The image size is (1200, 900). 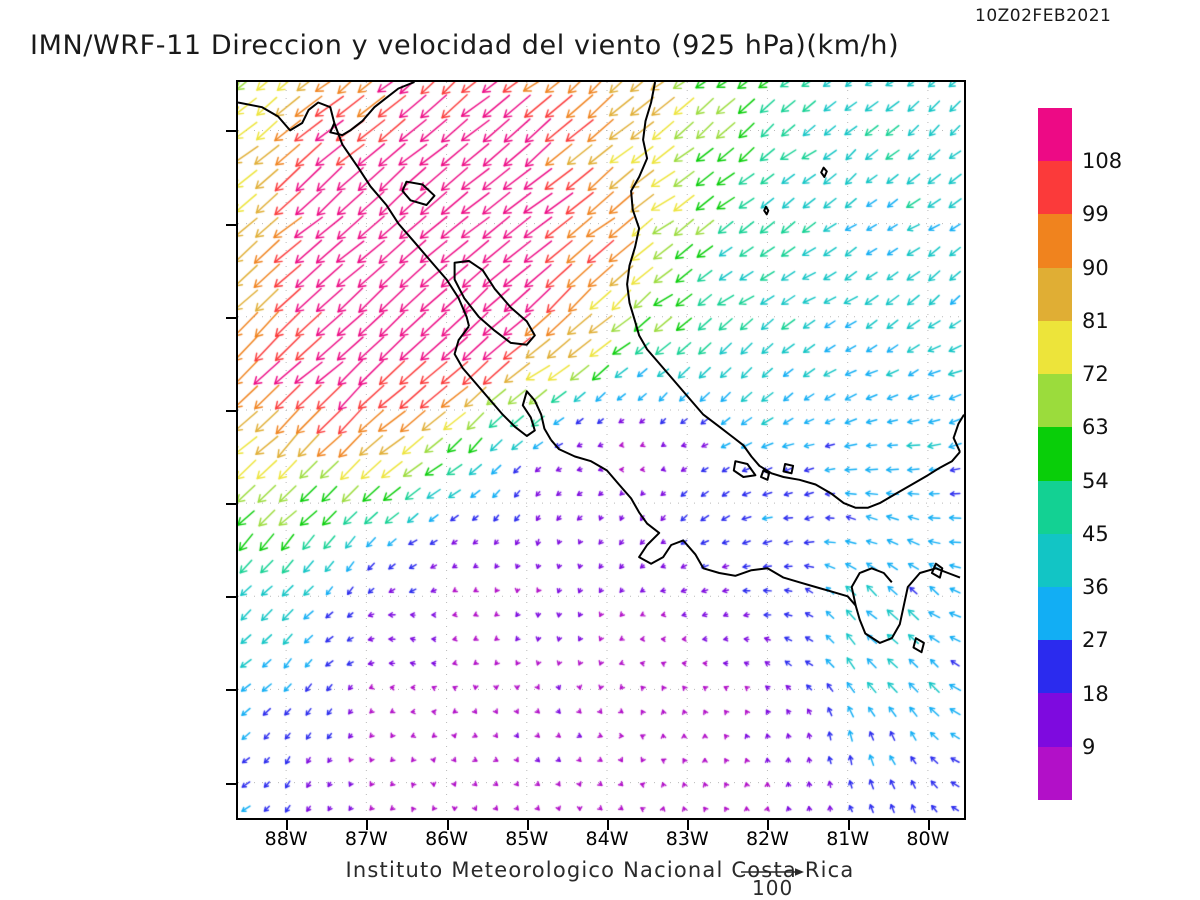 I want to click on lon-tick-label: 88W, so click(x=286, y=839).